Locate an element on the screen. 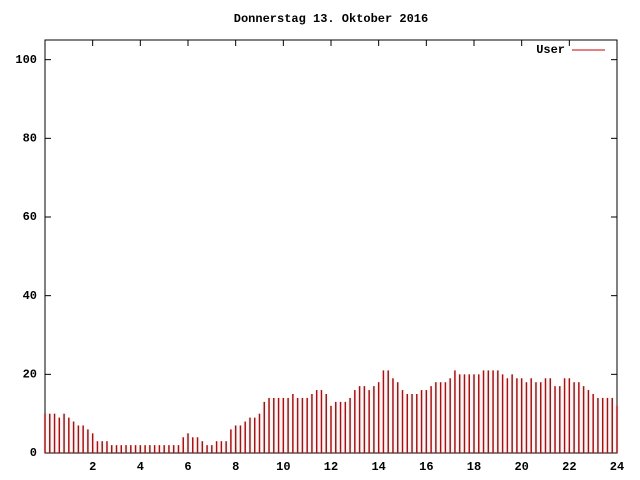 The height and width of the screenshot is (480, 640). y-tick-label: 60 is located at coordinates (30, 217).